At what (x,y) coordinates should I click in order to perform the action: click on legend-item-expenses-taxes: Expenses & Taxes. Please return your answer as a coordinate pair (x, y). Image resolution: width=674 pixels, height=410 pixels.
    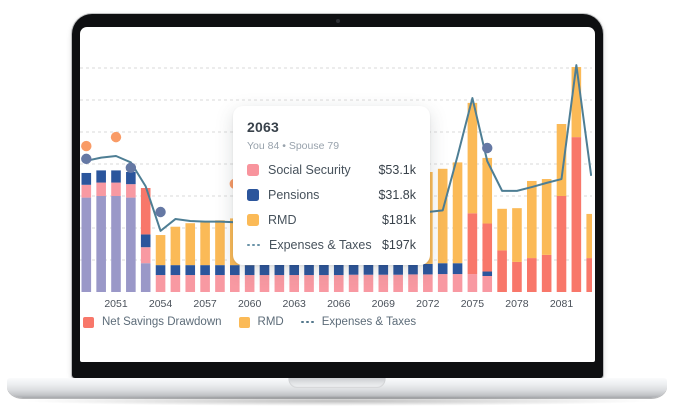
    Looking at the image, I should click on (358, 322).